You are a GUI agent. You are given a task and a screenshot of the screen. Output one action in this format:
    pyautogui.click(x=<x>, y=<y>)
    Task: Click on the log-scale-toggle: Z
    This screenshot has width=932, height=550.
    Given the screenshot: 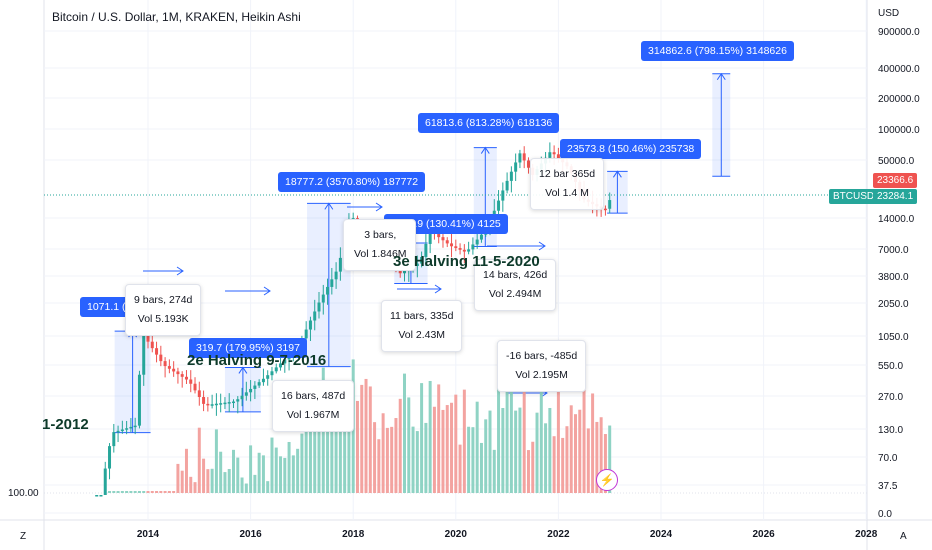 What is the action you would take?
    pyautogui.click(x=23, y=536)
    